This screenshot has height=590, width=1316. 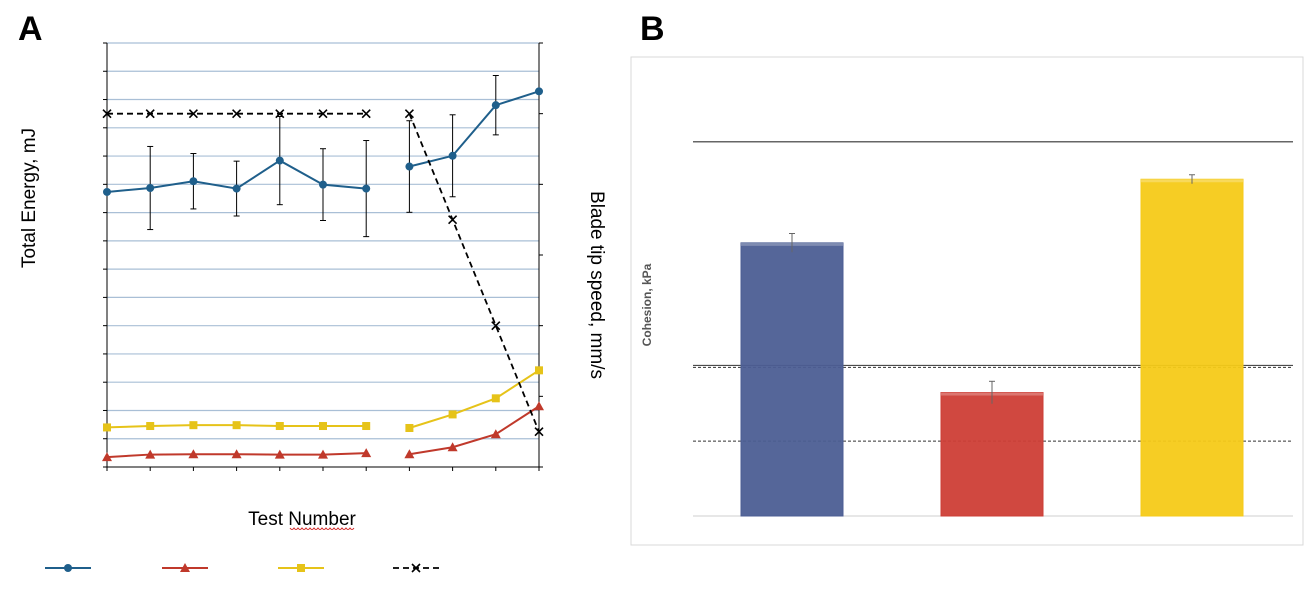 What do you see at coordinates (242, 568) in the screenshot?
I see `chart-a-legend` at bounding box center [242, 568].